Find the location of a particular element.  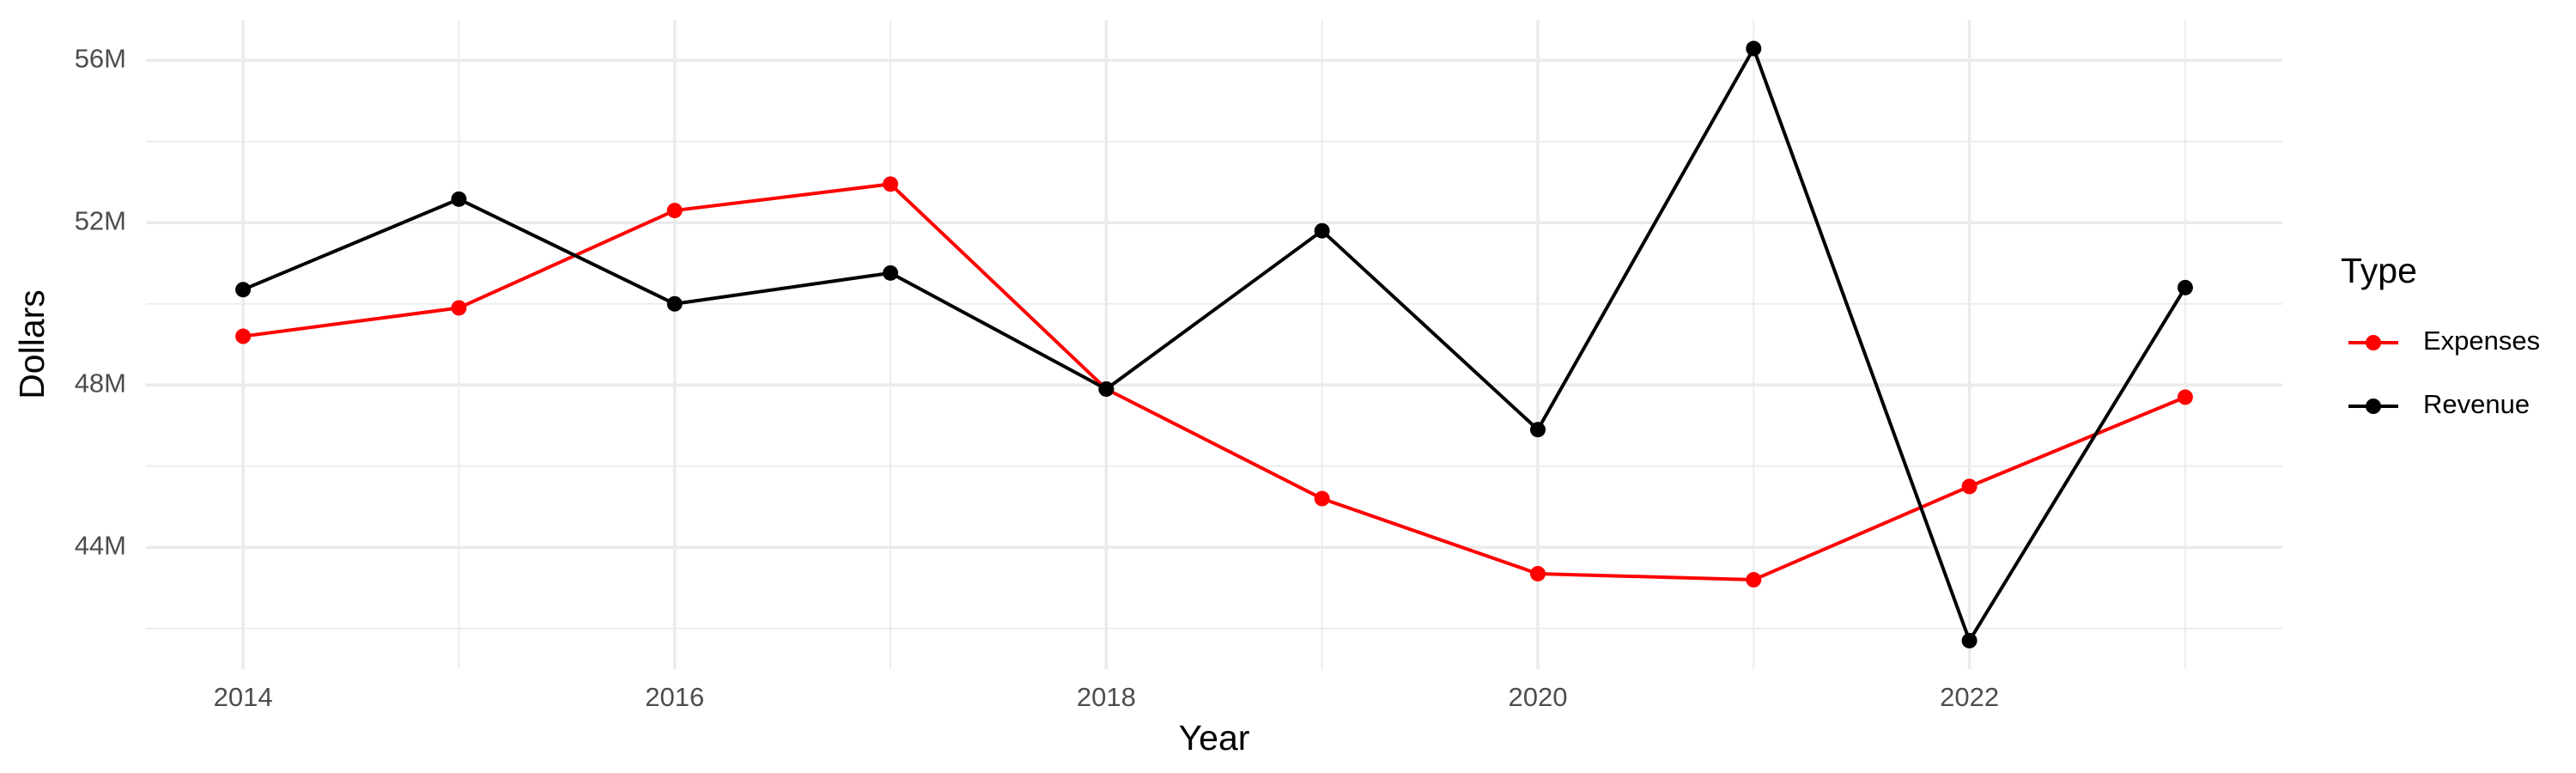

x-axis-title: Year is located at coordinates (1214, 738).